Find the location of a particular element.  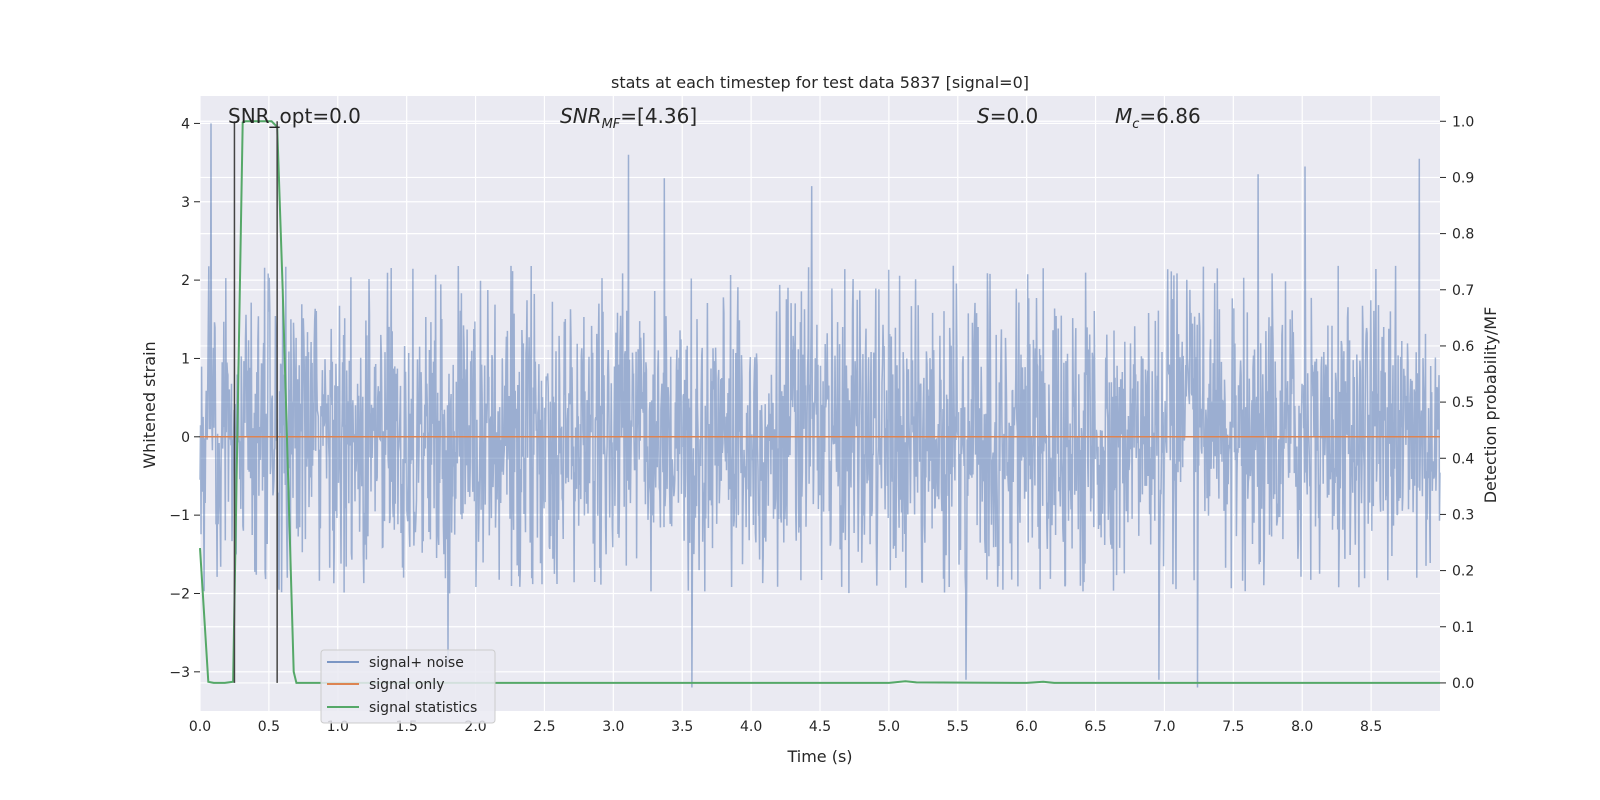

y2-tick-label: 0.3 is located at coordinates (1463, 515).